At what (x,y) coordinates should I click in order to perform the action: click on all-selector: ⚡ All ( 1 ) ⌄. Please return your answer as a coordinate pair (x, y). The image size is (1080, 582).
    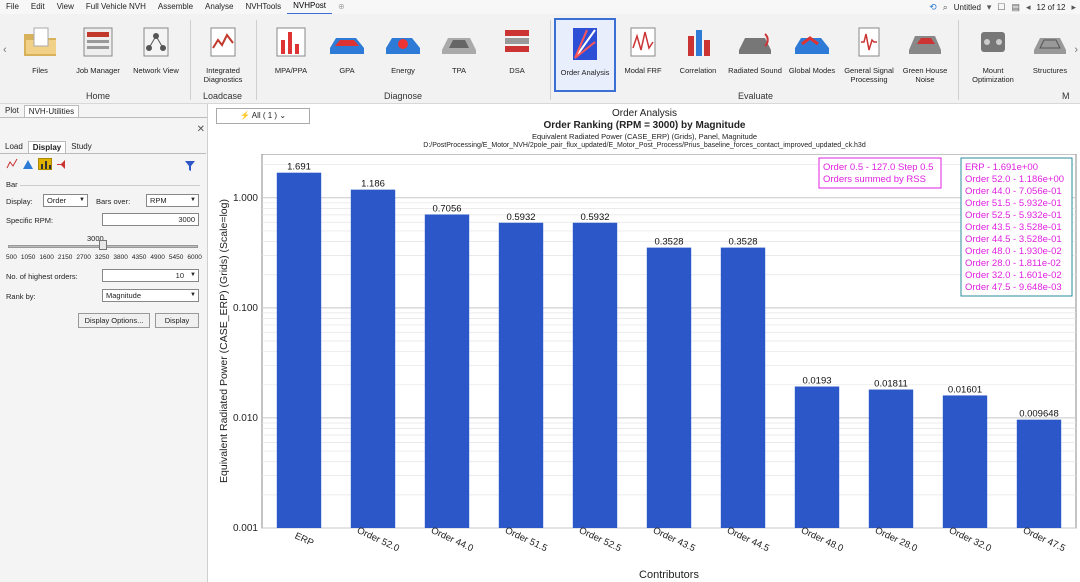
    Looking at the image, I should click on (263, 116).